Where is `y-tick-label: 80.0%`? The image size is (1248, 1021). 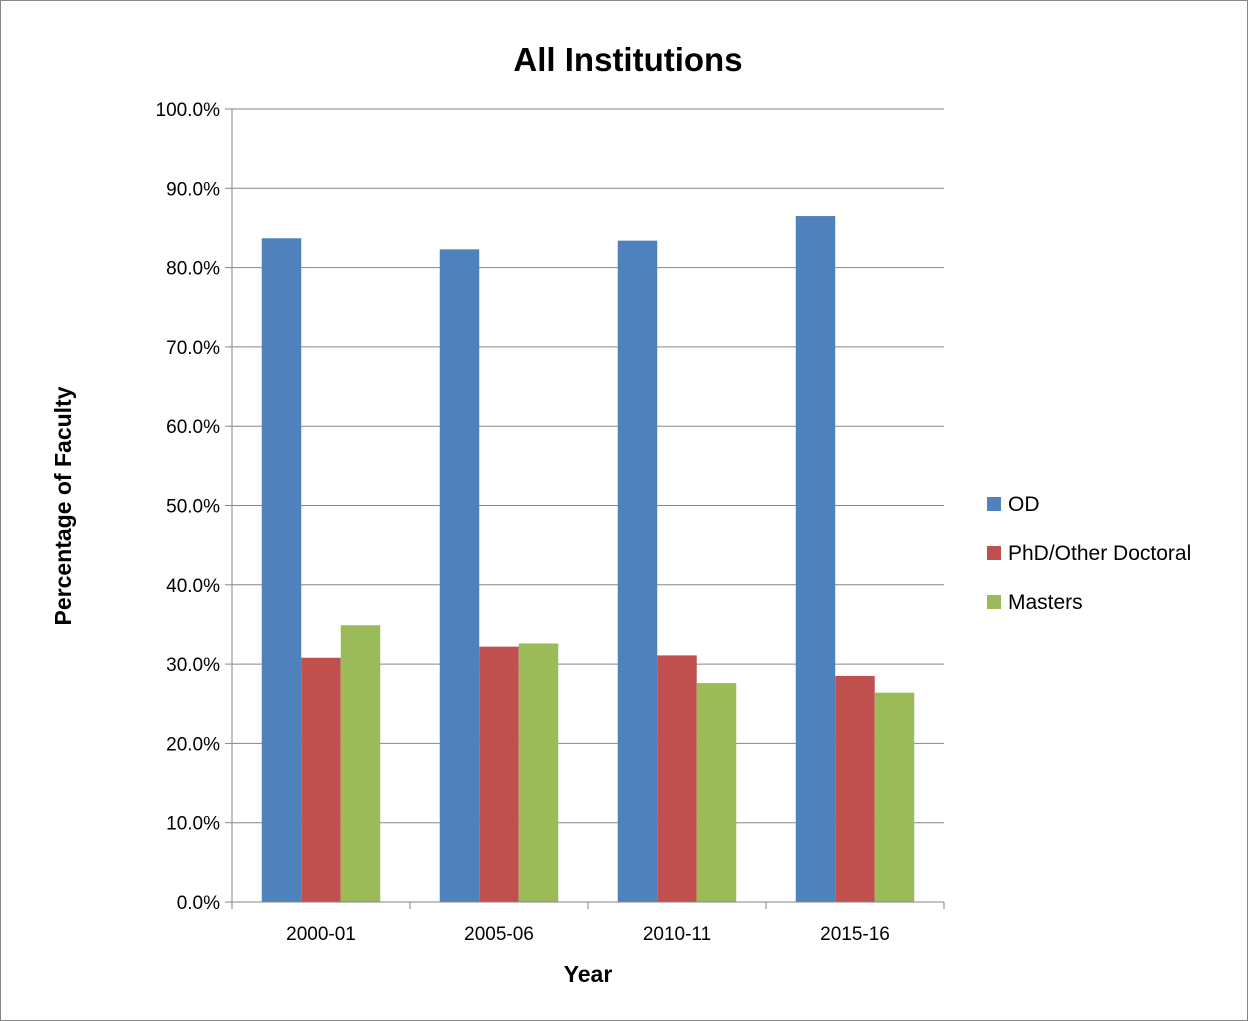 y-tick-label: 80.0% is located at coordinates (193, 269).